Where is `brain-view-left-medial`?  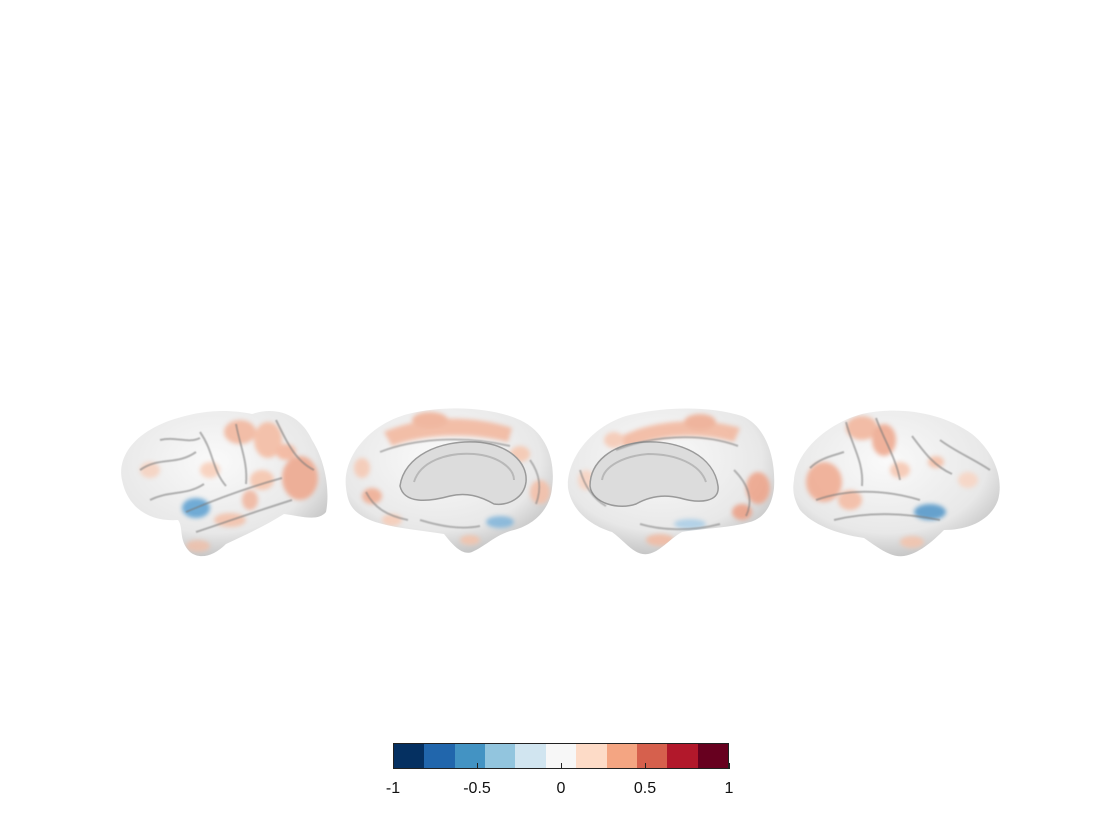
brain-view-left-medial is located at coordinates (449, 480).